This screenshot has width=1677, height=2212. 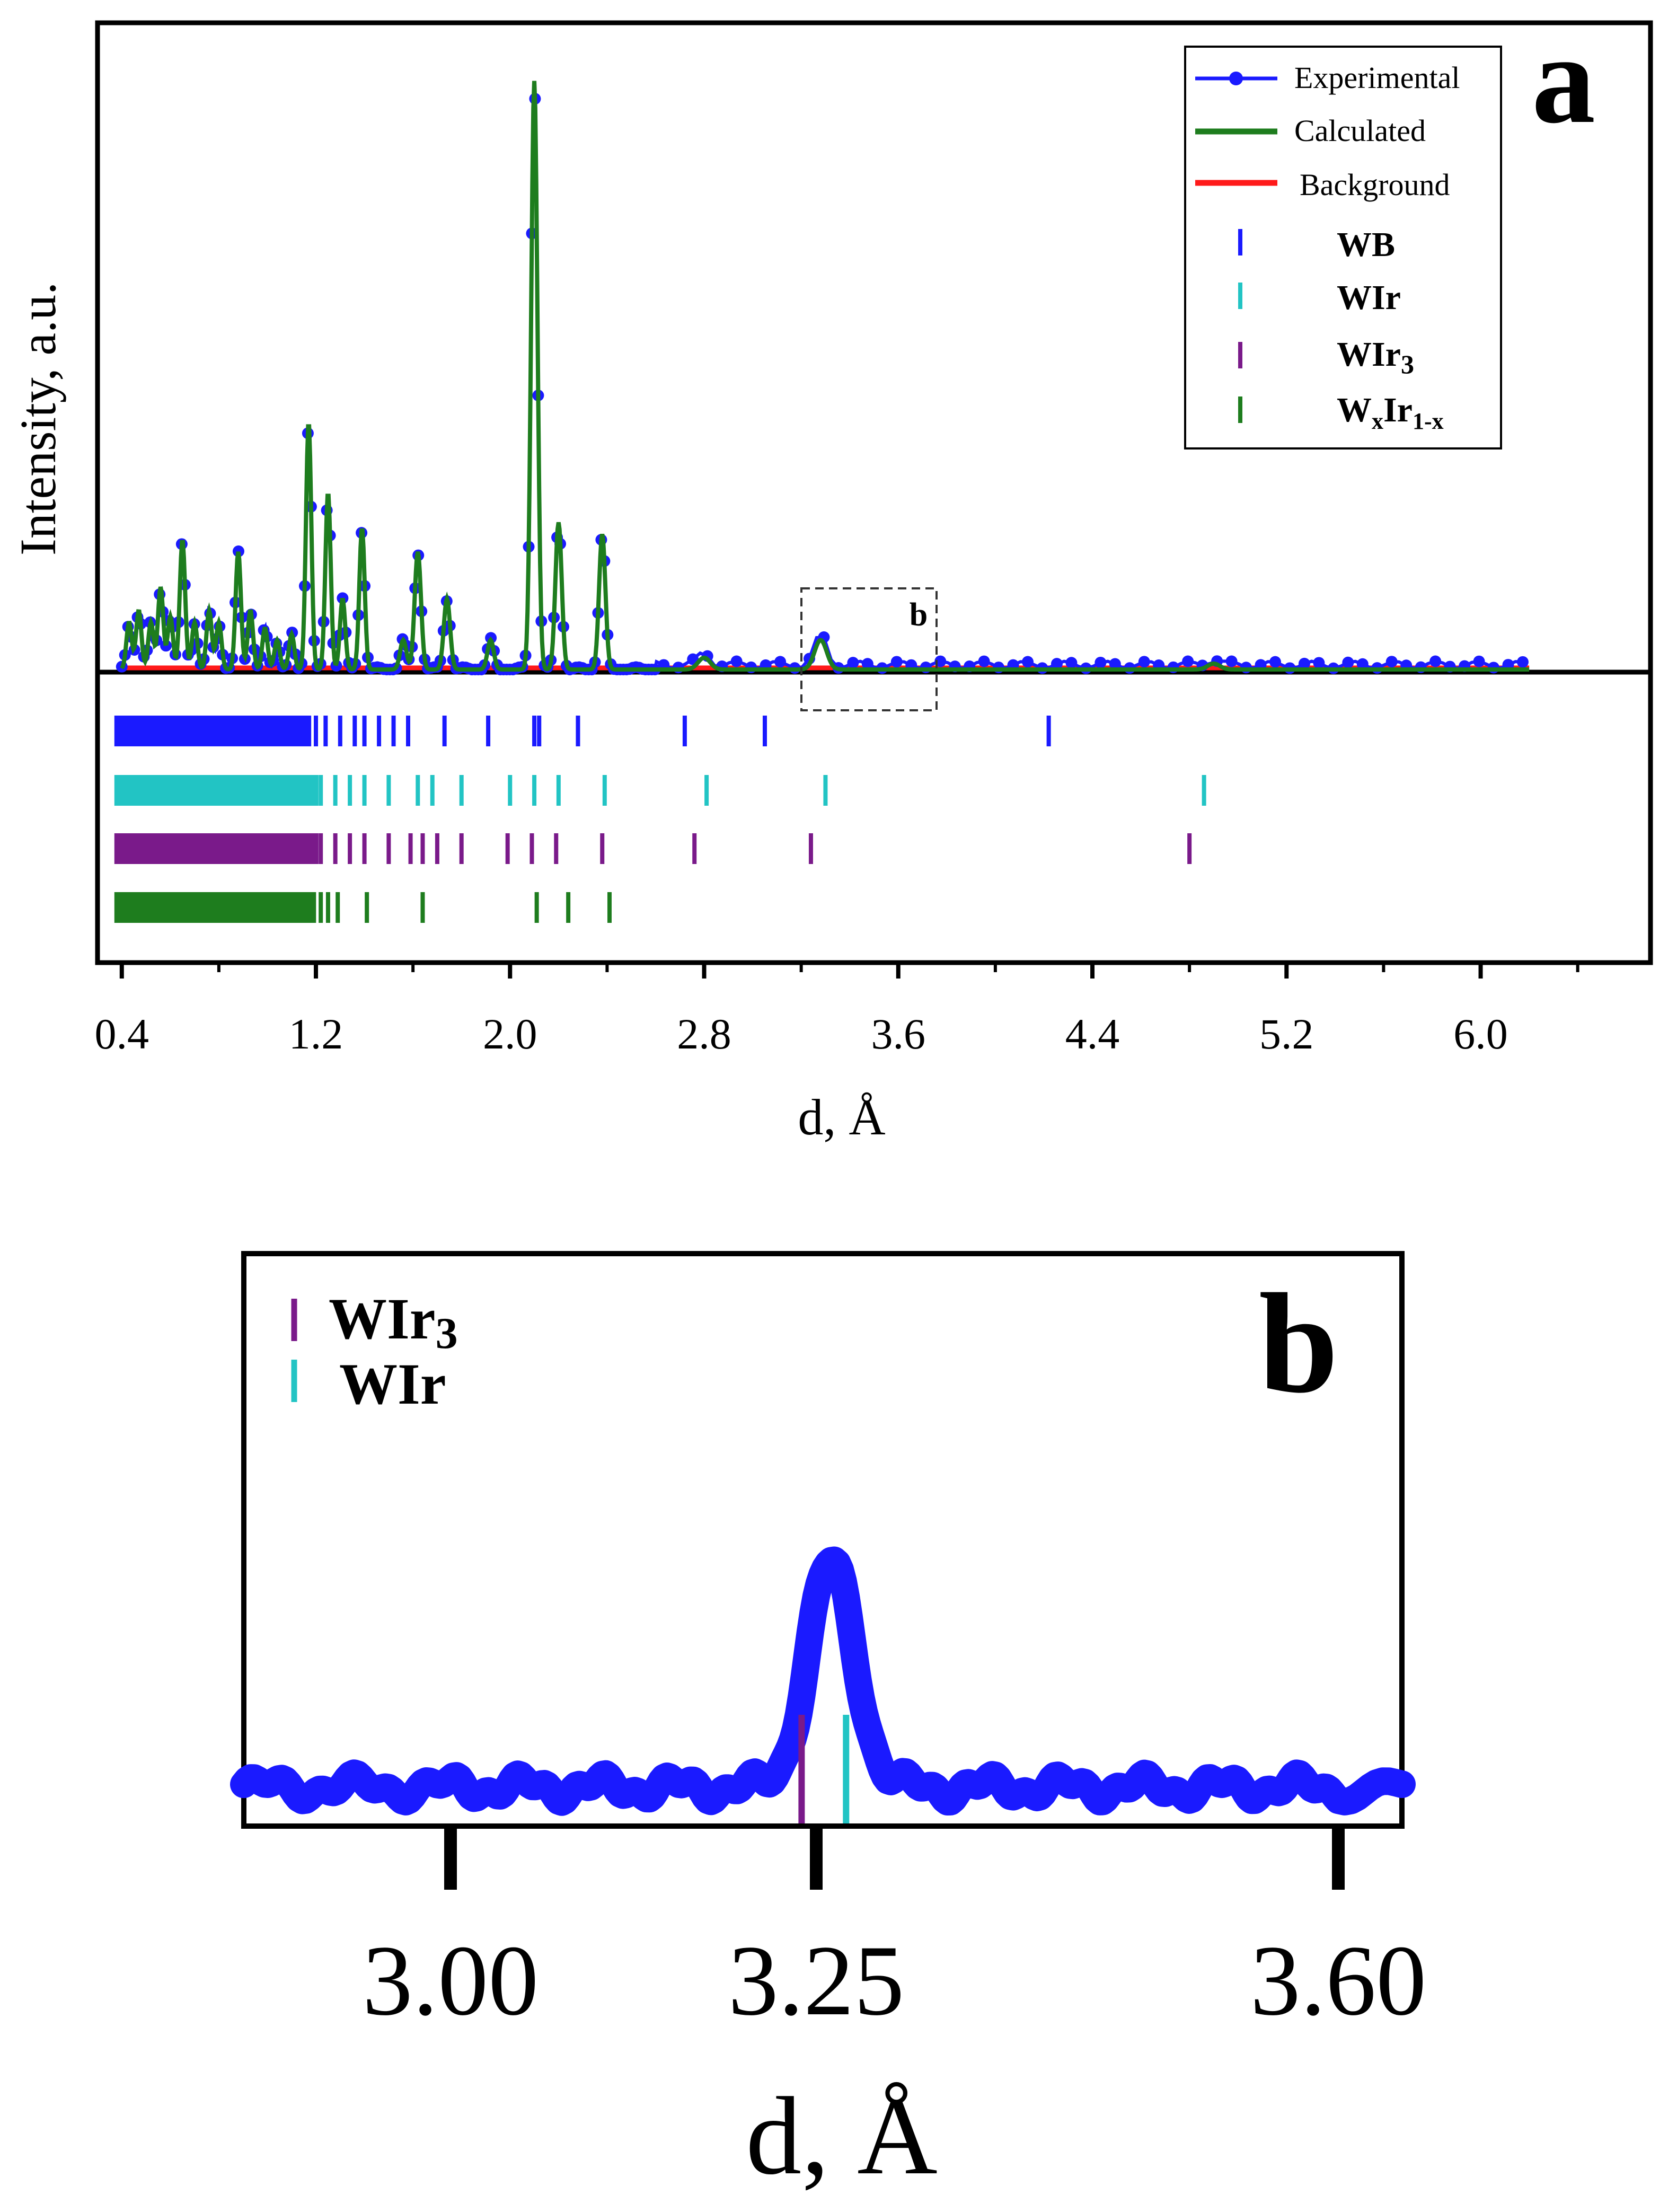 I want to click on x-tick-label: 1.2, so click(x=316, y=1034).